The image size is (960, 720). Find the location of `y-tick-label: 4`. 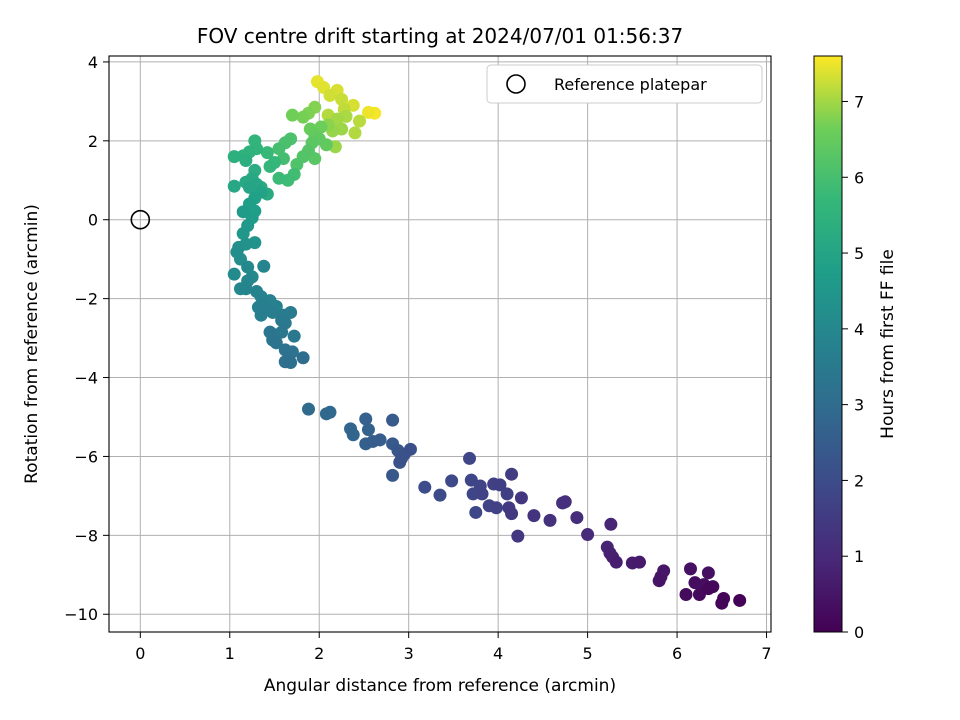

y-tick-label: 4 is located at coordinates (93, 62).